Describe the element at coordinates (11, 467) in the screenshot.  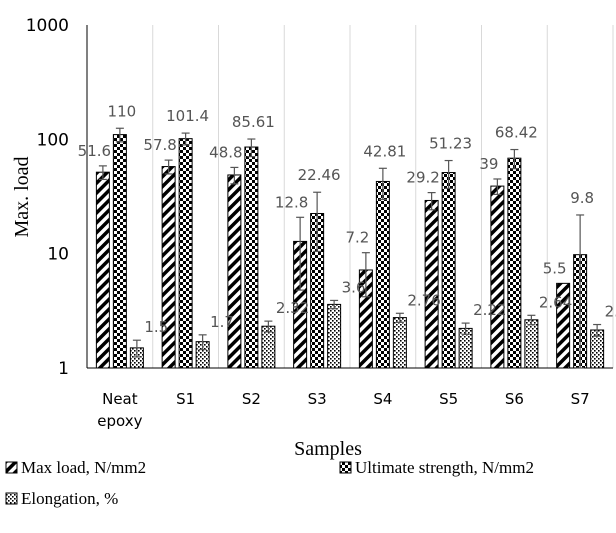
I see `legend-swatch-diagonal` at that location.